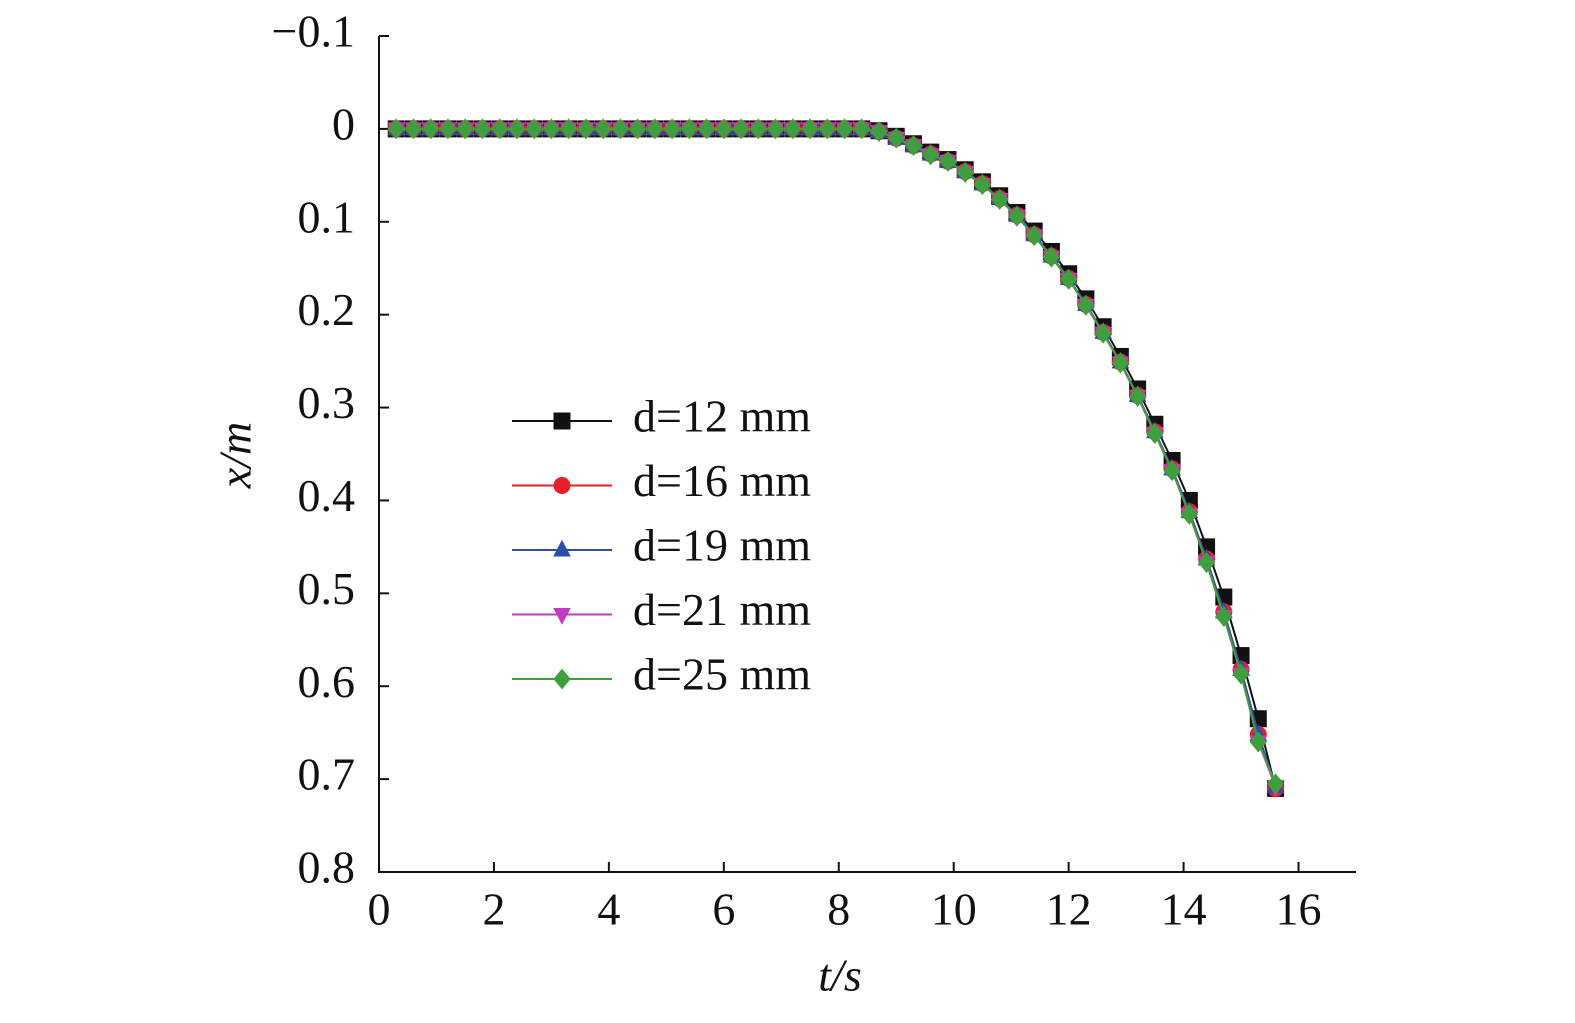 The height and width of the screenshot is (1023, 1575). Describe the element at coordinates (722, 416) in the screenshot. I see `legend-label: d=12 mm` at that location.